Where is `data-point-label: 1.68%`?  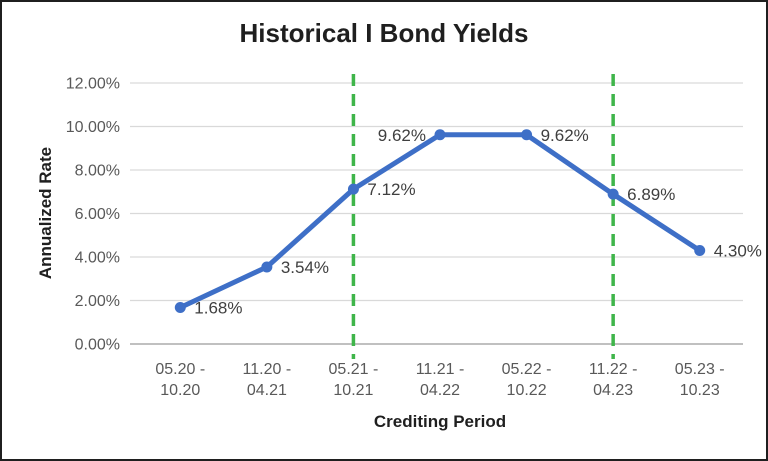 data-point-label: 1.68% is located at coordinates (218, 307).